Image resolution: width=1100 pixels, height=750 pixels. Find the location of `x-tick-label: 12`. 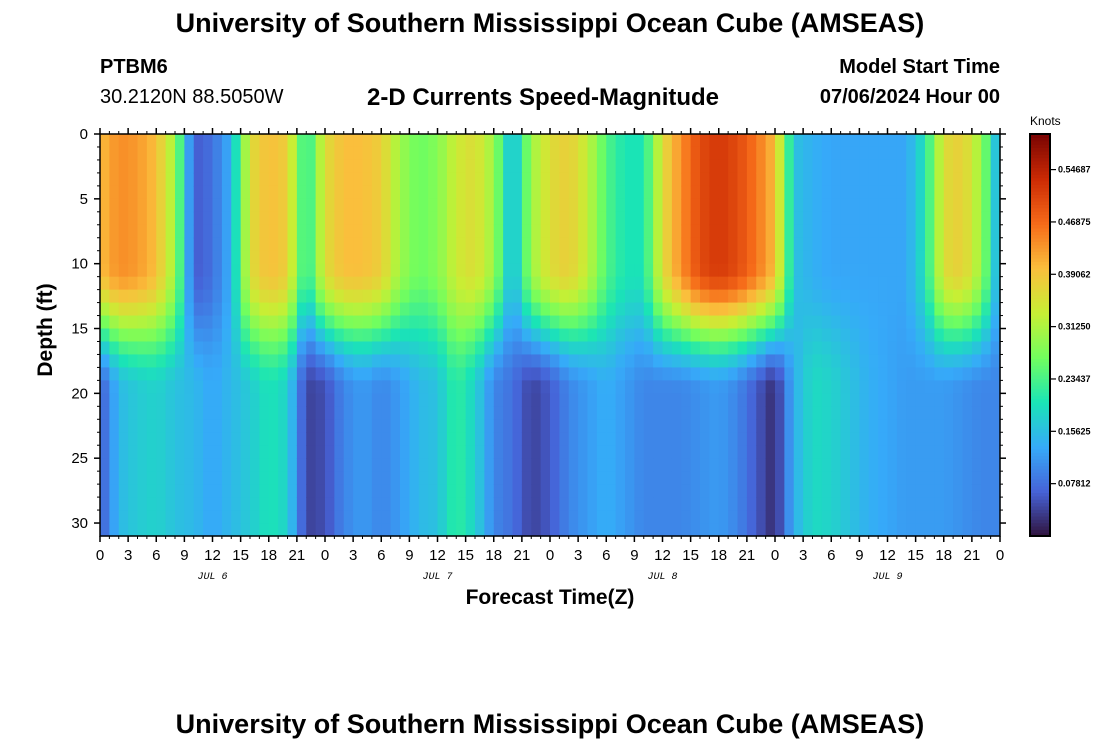

x-tick-label: 12 is located at coordinates (662, 555).